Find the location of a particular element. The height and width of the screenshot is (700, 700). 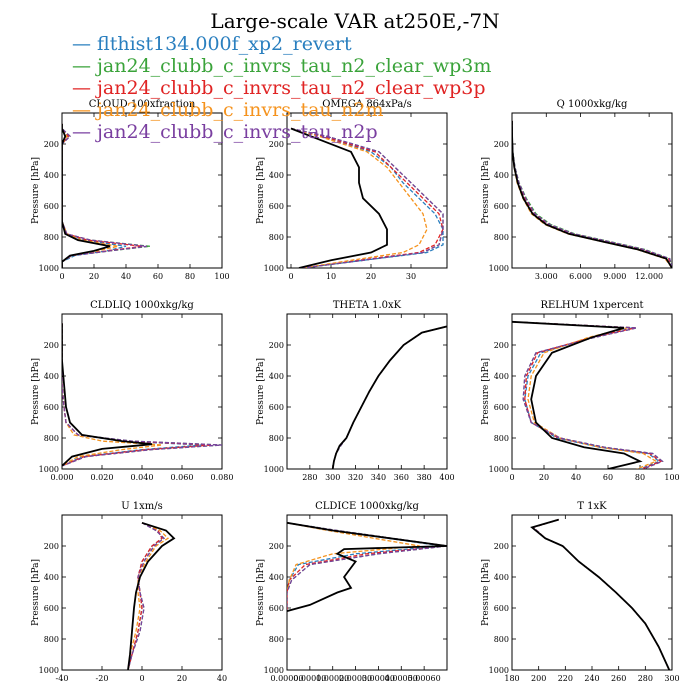

legend-entry-3: — jan24_clubb_c_invrs_tau_n2_clear_wp3p is located at coordinates (279, 88).